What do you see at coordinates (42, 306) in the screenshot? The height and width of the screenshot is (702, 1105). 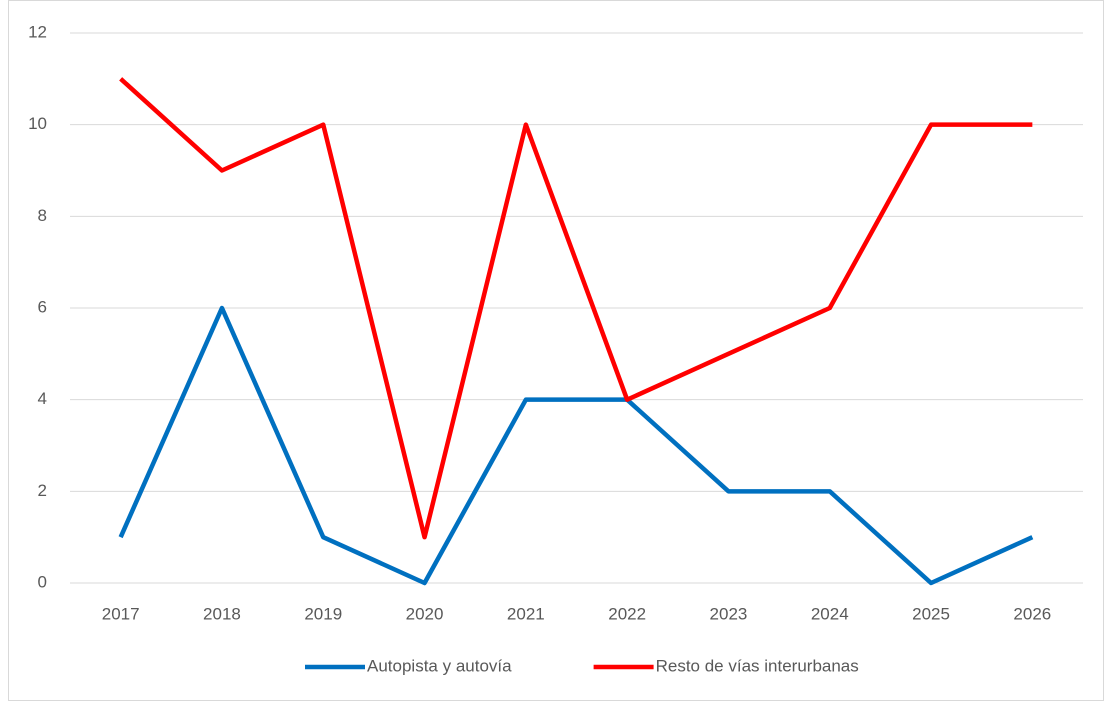 I see `y-tick-label: 6` at bounding box center [42, 306].